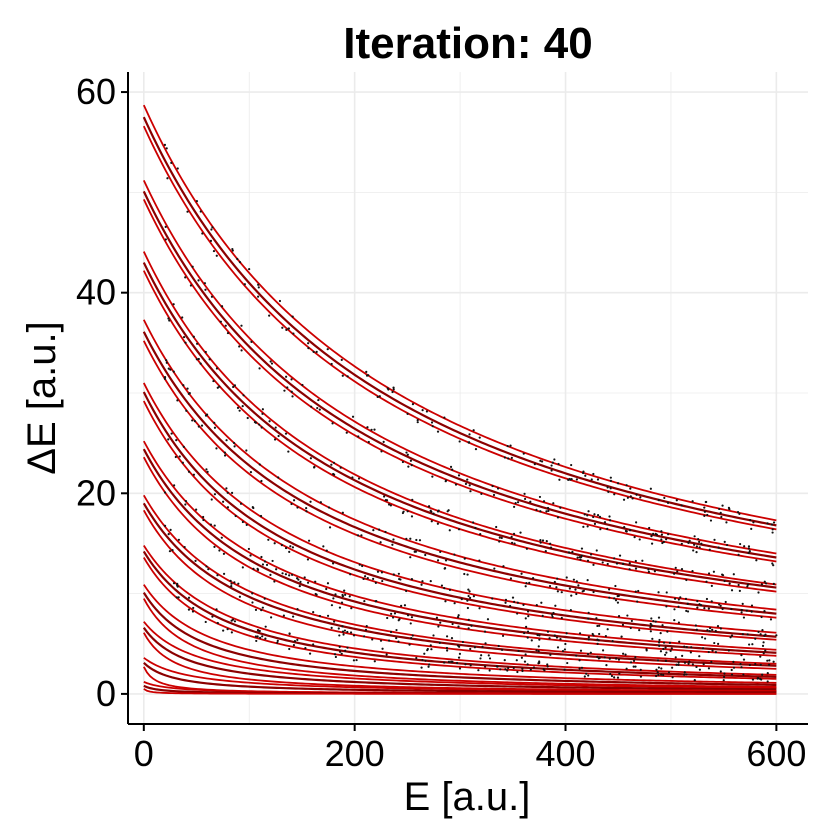  Describe the element at coordinates (42, 397) in the screenshot. I see `y-axis-title: ΔE [a.u.]` at that location.